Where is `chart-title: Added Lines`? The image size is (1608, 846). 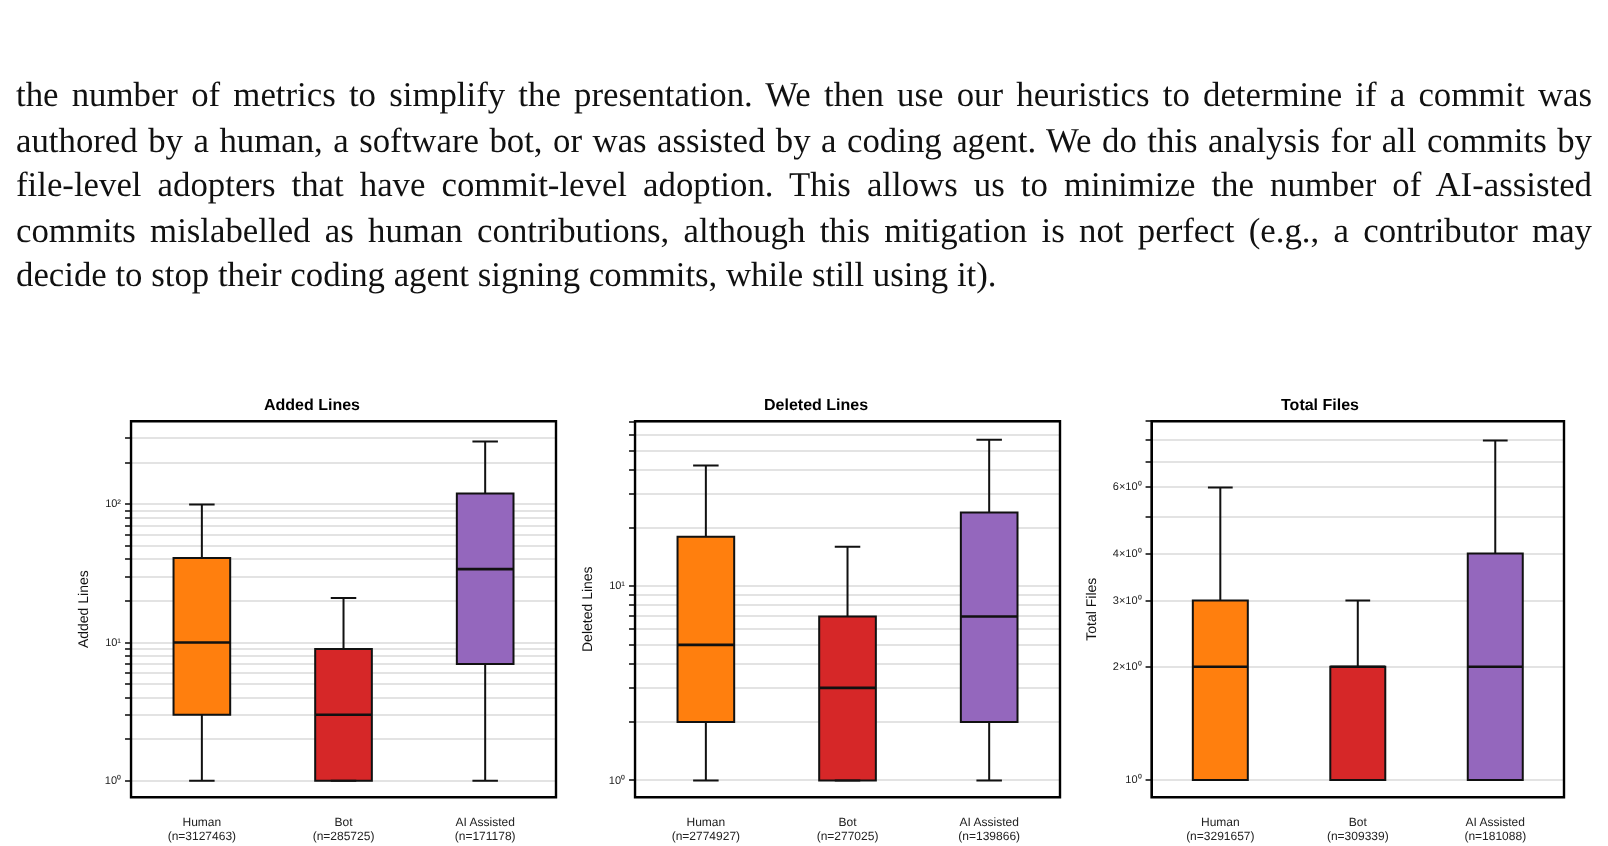
chart-title: Added Lines is located at coordinates (312, 405).